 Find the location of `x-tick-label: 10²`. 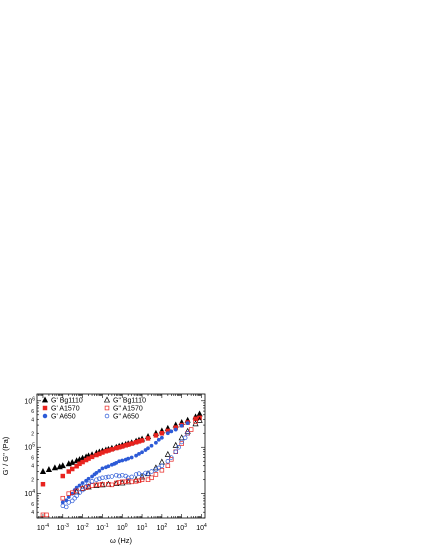

x-tick-label: 10² is located at coordinates (162, 527).